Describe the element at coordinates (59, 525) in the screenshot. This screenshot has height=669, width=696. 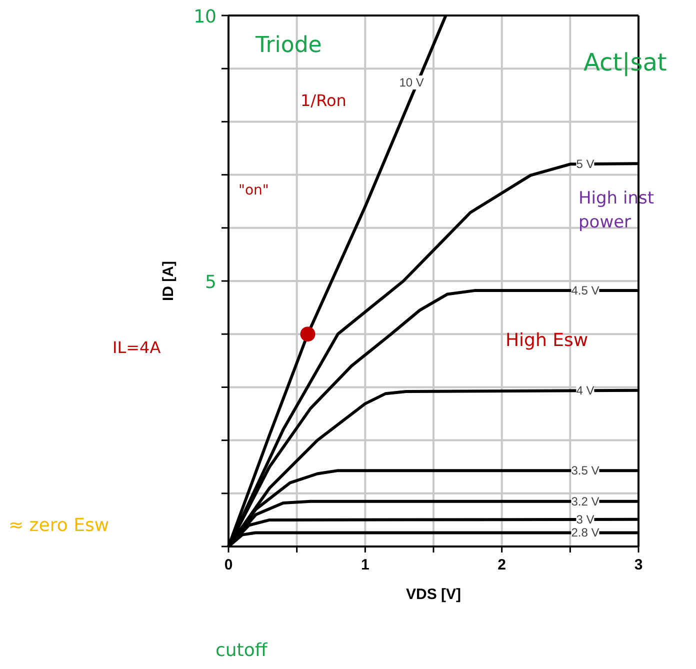
I see `text: ≈ zero Esw` at that location.